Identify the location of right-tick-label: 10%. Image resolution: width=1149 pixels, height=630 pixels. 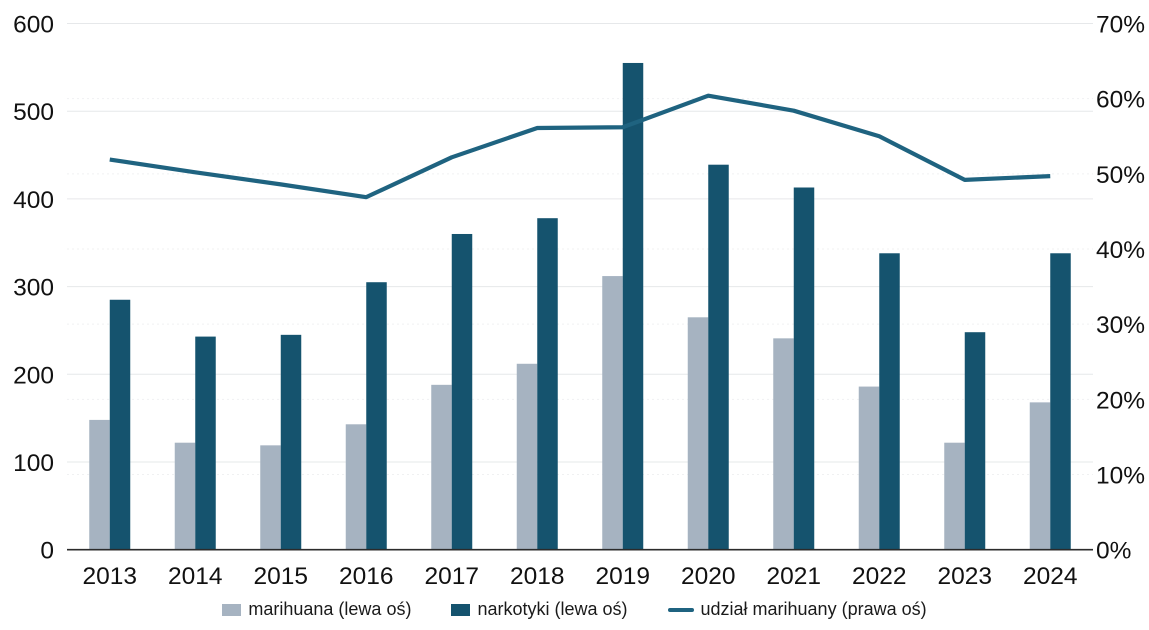
(1120, 476).